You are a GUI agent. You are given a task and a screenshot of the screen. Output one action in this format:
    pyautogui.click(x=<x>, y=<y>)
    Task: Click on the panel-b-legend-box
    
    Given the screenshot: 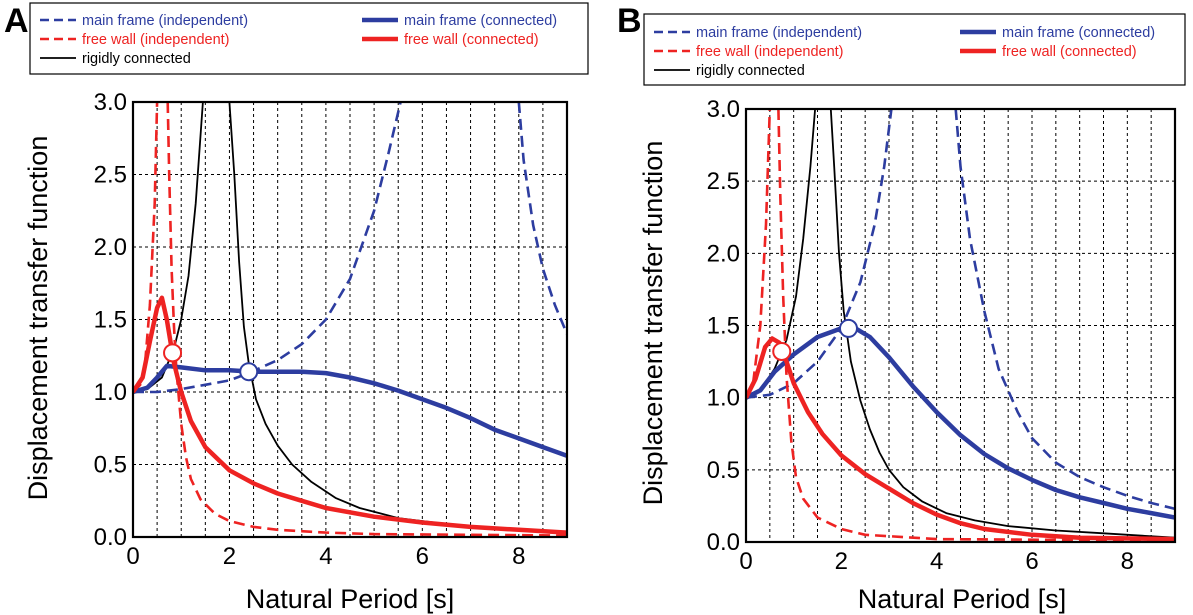 What is the action you would take?
    pyautogui.click(x=914, y=49)
    